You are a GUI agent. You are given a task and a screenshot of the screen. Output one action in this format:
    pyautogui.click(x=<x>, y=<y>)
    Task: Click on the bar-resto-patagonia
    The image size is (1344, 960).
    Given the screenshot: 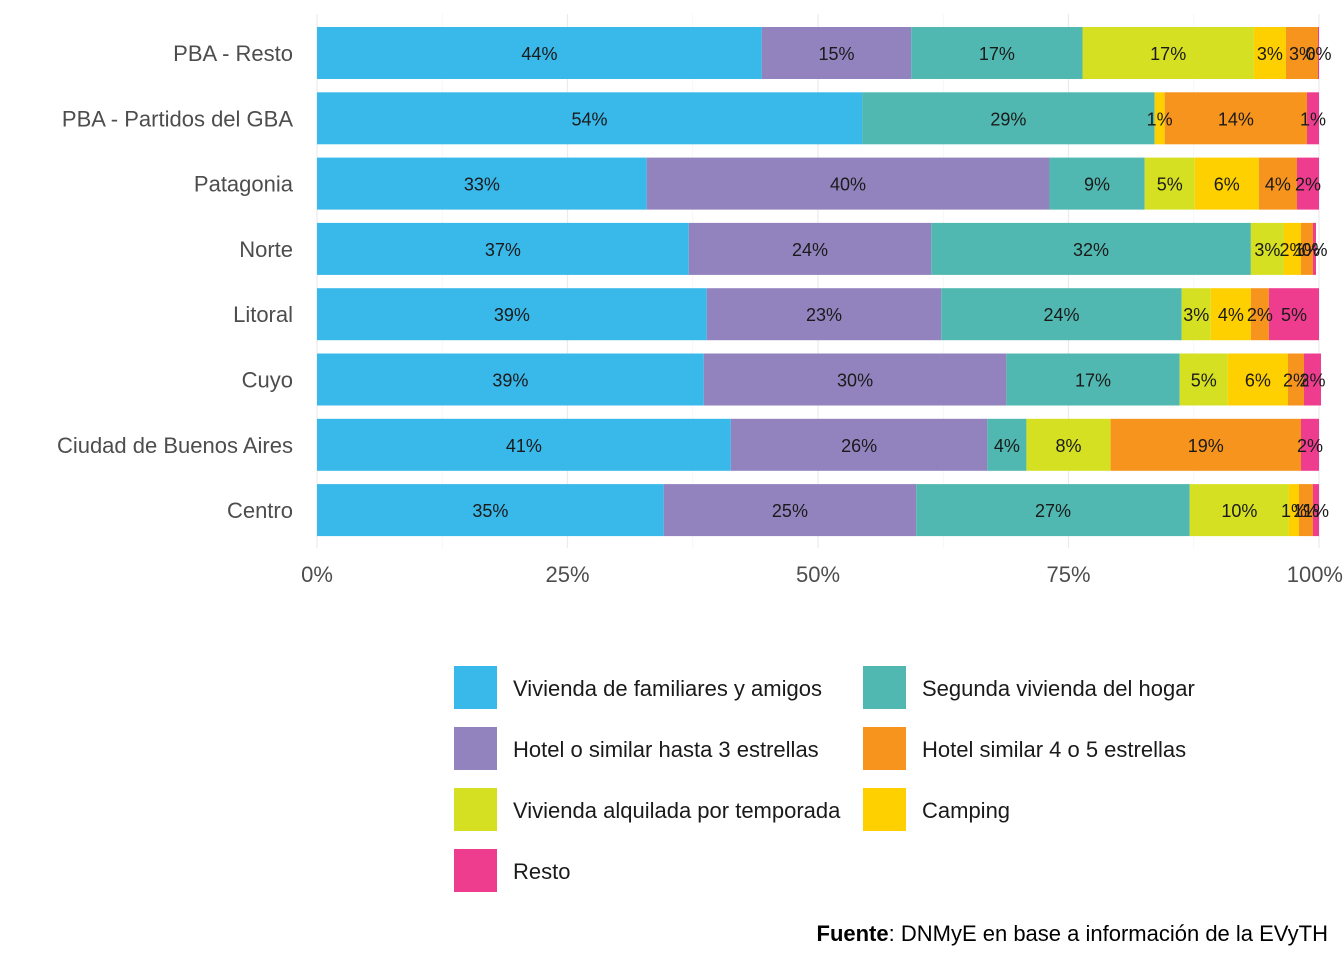 What is the action you would take?
    pyautogui.click(x=1307, y=183)
    